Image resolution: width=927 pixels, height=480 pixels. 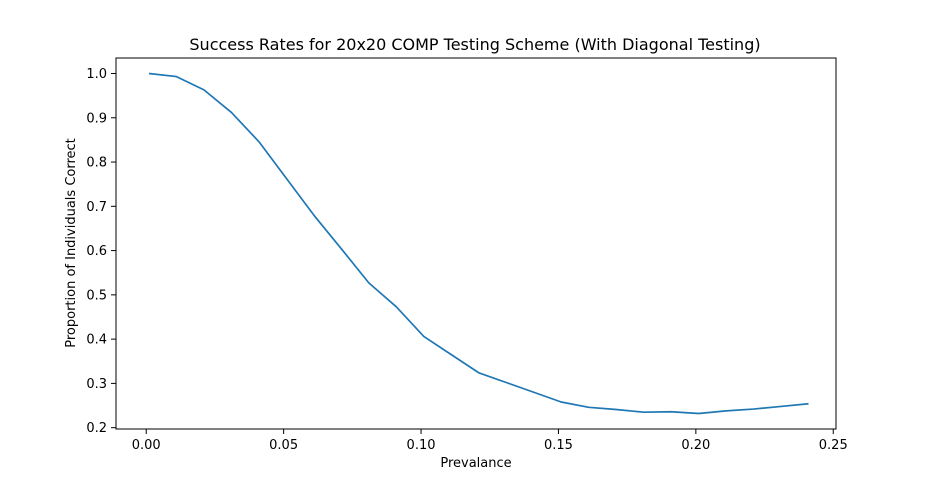 What do you see at coordinates (475, 463) in the screenshot?
I see `x-axis-label: Prevalance` at bounding box center [475, 463].